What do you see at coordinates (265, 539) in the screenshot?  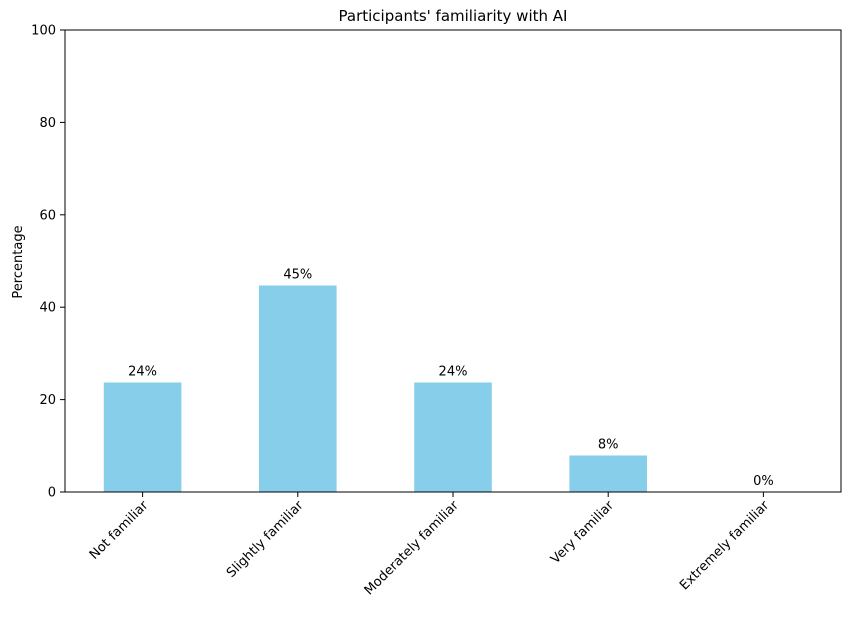 I see `x-tick-label: Slightly familiar` at bounding box center [265, 539].